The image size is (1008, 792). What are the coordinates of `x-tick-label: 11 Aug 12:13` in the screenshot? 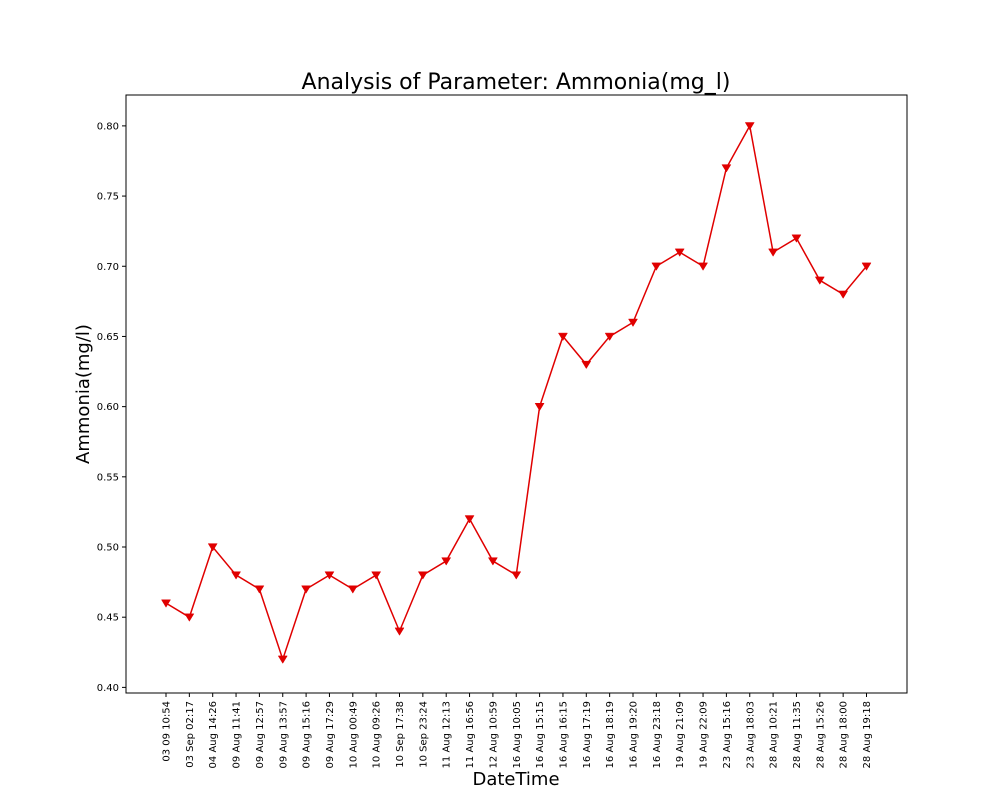 It's located at (447, 734).